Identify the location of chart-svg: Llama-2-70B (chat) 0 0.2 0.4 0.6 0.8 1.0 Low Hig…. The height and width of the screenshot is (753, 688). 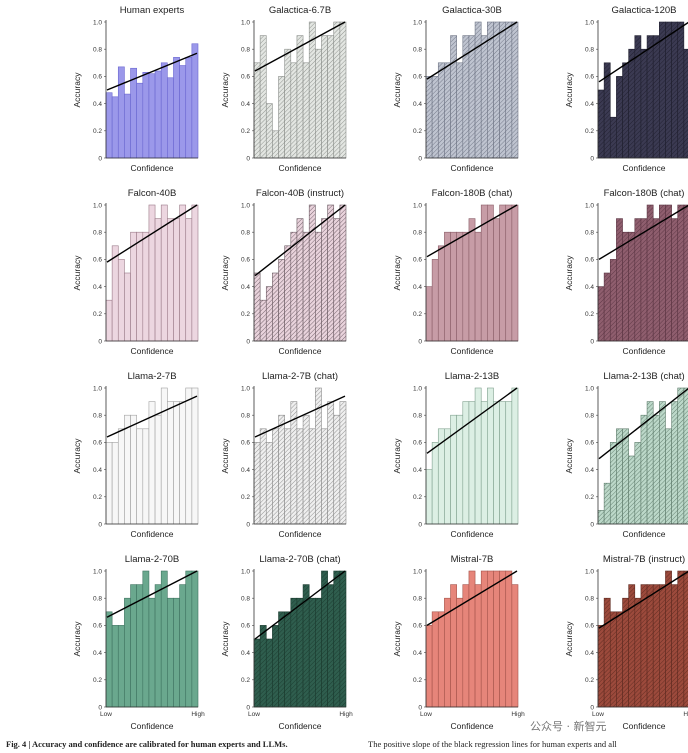
(286, 642).